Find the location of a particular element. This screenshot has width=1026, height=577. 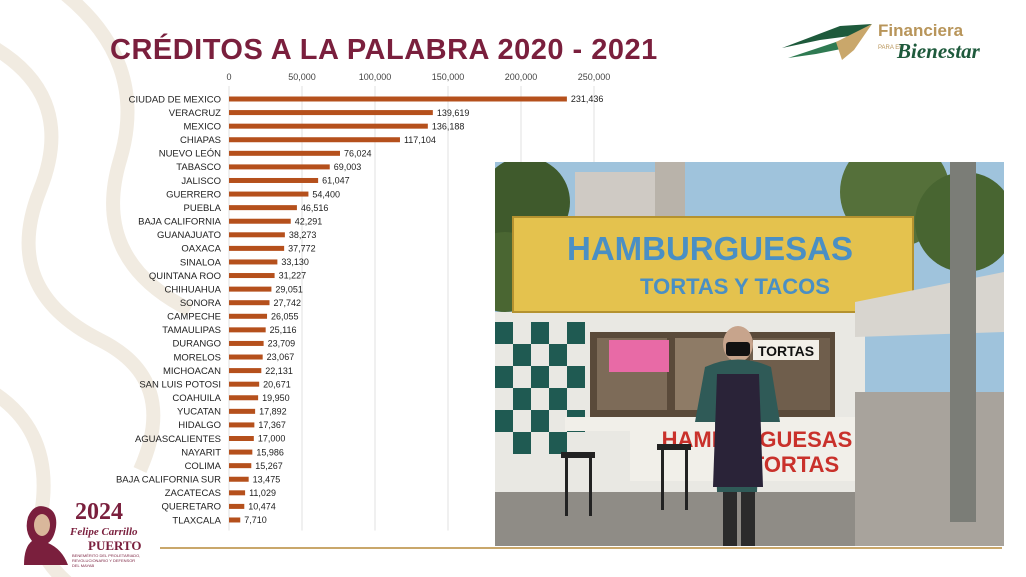

sign-main-text: HAMBURGUESAS is located at coordinates (710, 248).